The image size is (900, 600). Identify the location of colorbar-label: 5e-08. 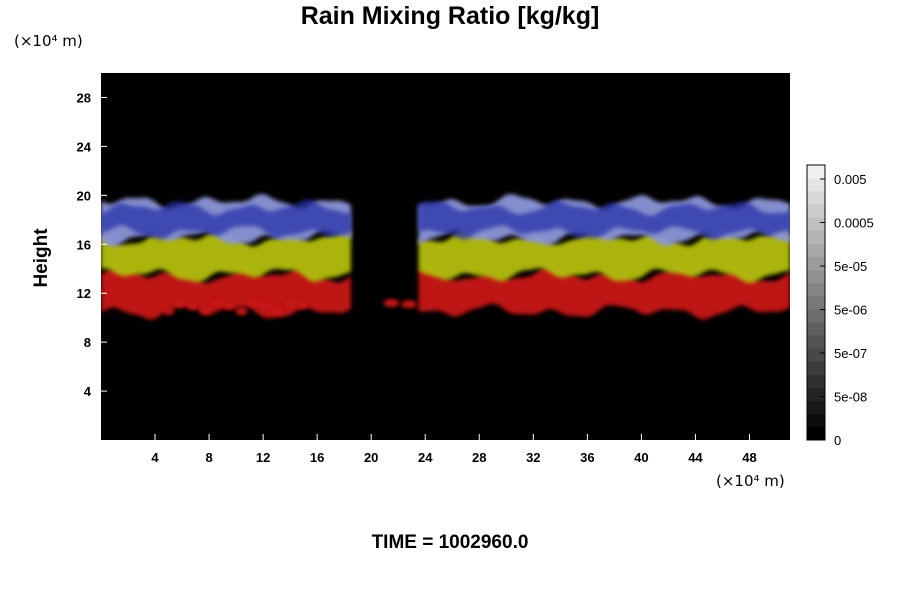
(850, 397).